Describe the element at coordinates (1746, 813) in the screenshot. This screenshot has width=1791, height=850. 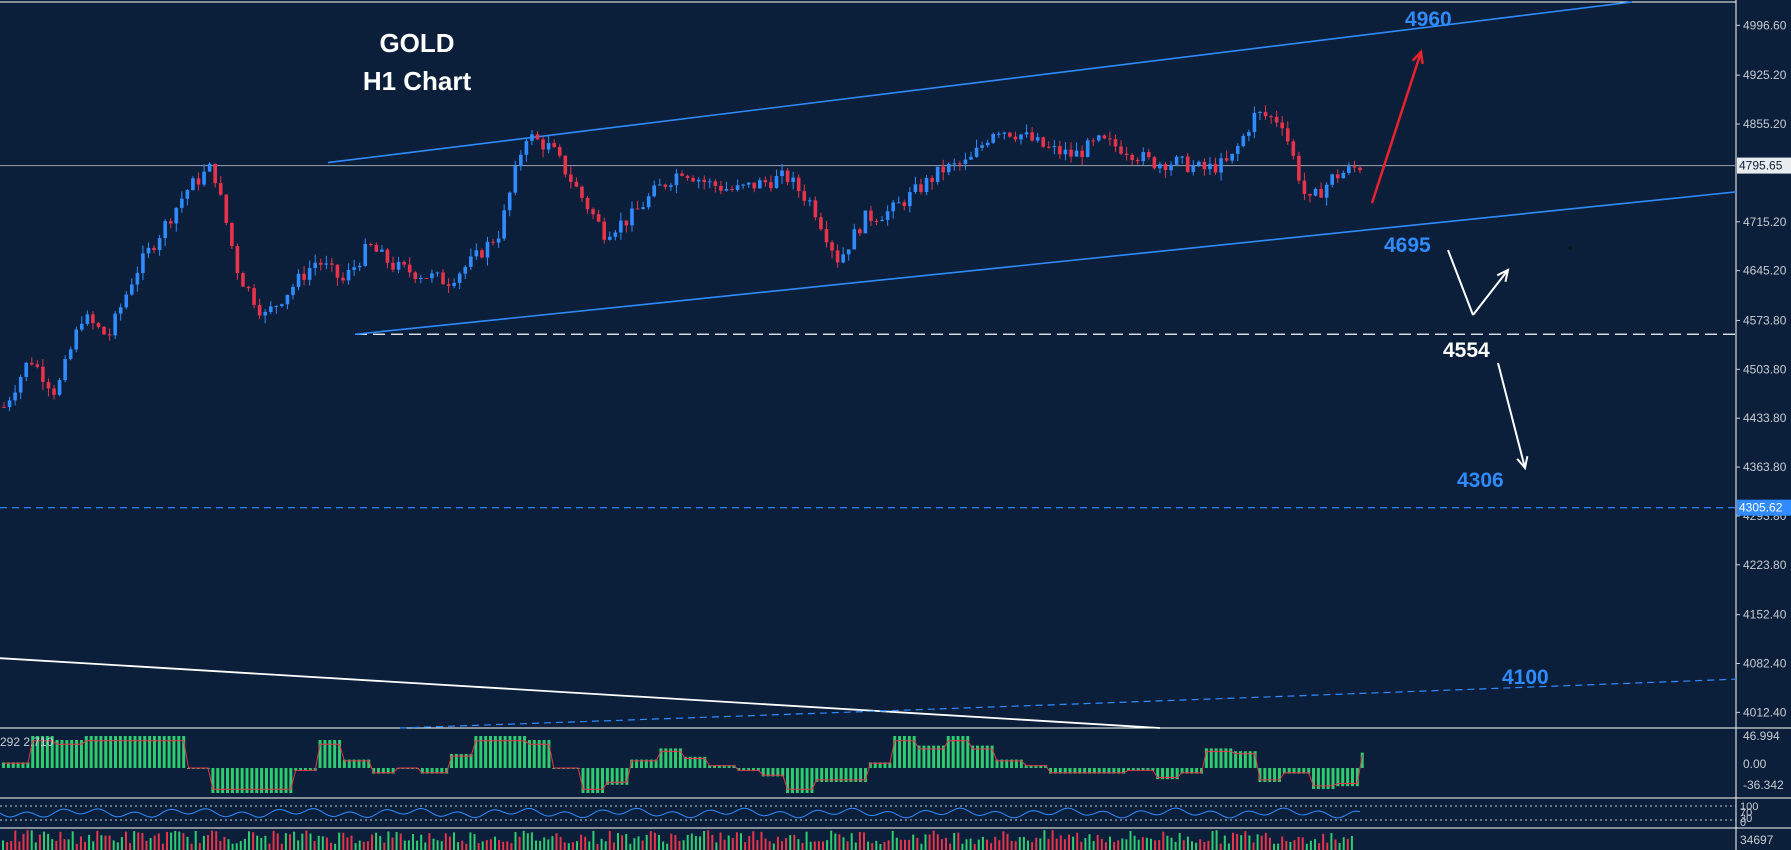
I see `rsi-tick-label: 70` at that location.